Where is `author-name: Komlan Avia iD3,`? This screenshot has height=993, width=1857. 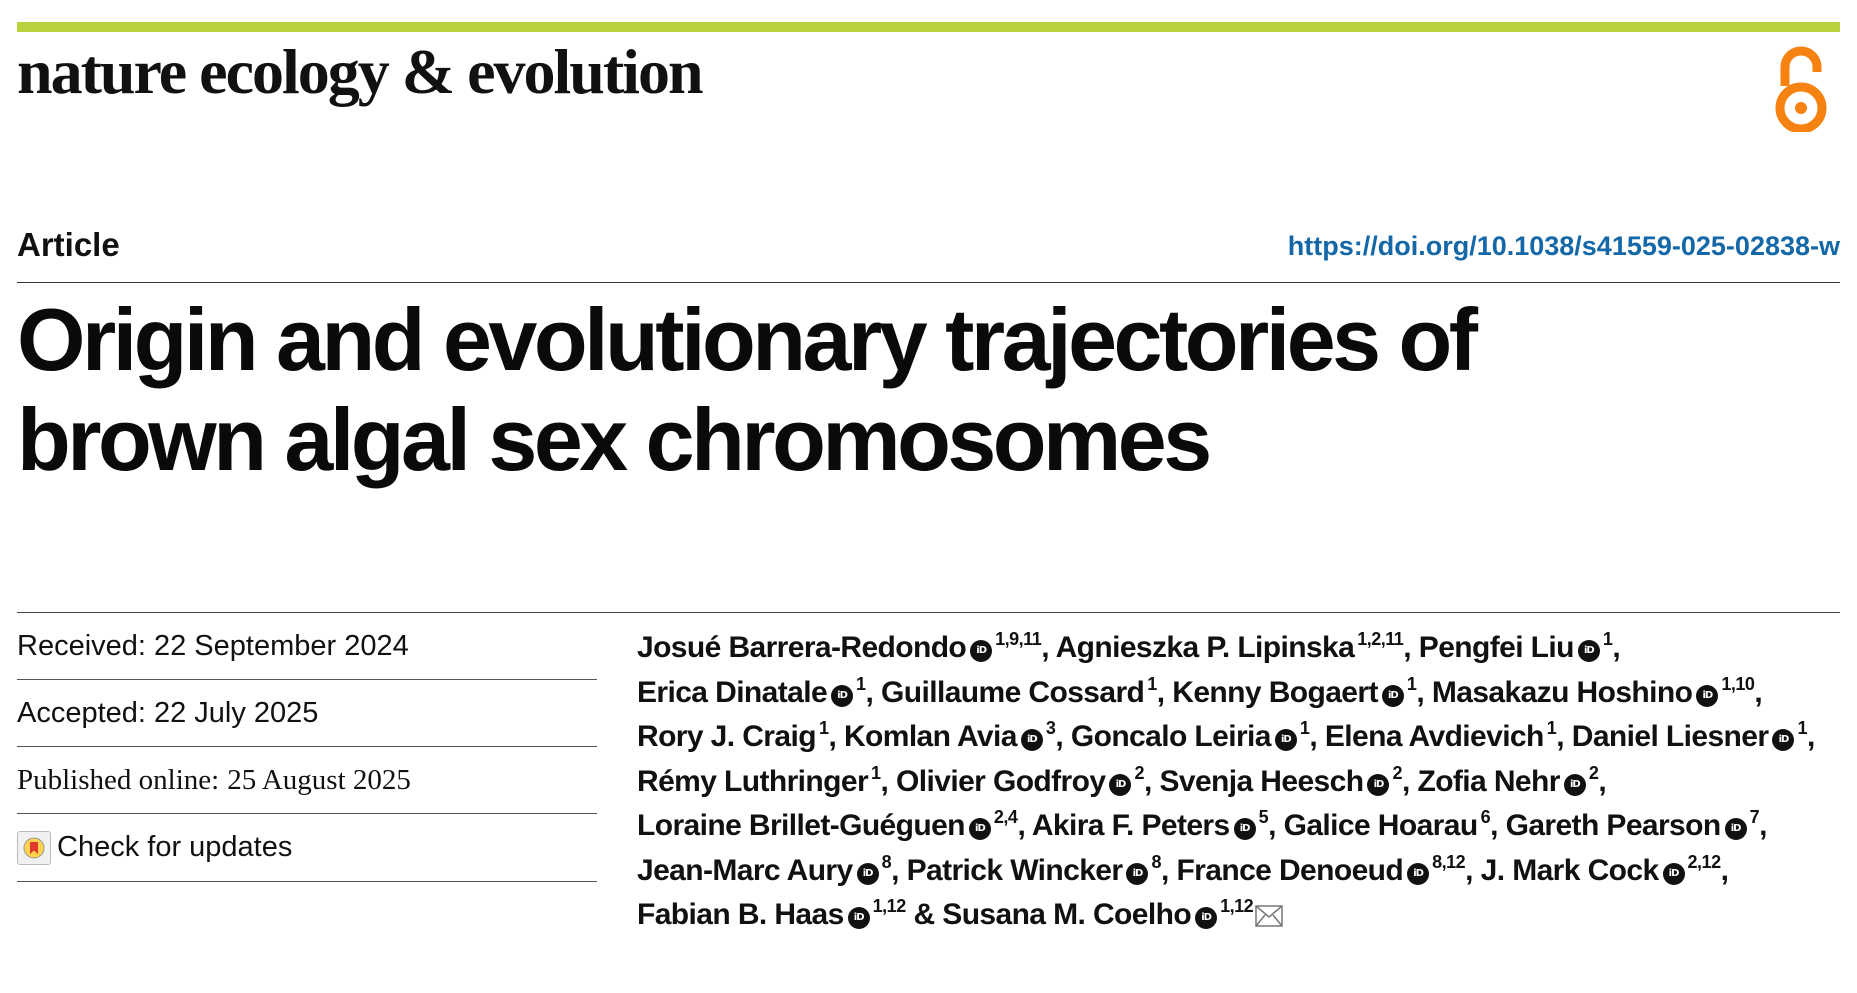
author-name: Komlan Avia iD3, is located at coordinates (954, 735).